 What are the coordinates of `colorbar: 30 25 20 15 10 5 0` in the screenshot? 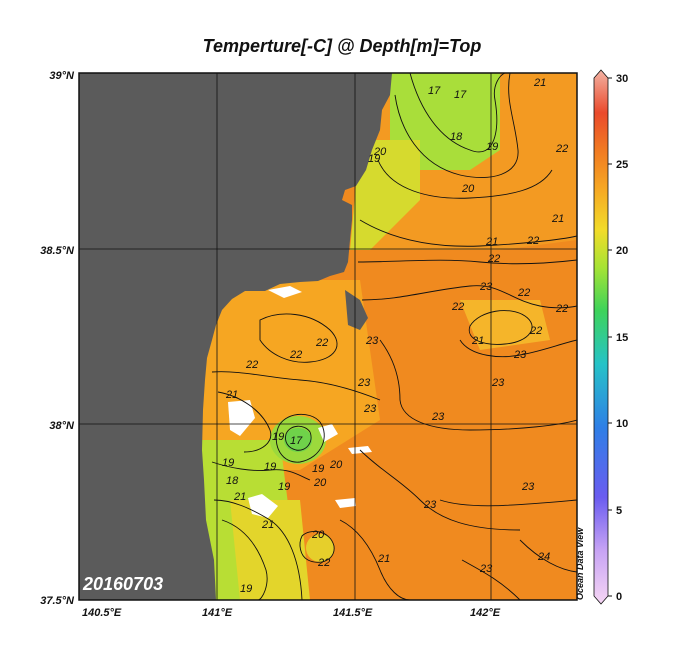 It's located at (610, 337).